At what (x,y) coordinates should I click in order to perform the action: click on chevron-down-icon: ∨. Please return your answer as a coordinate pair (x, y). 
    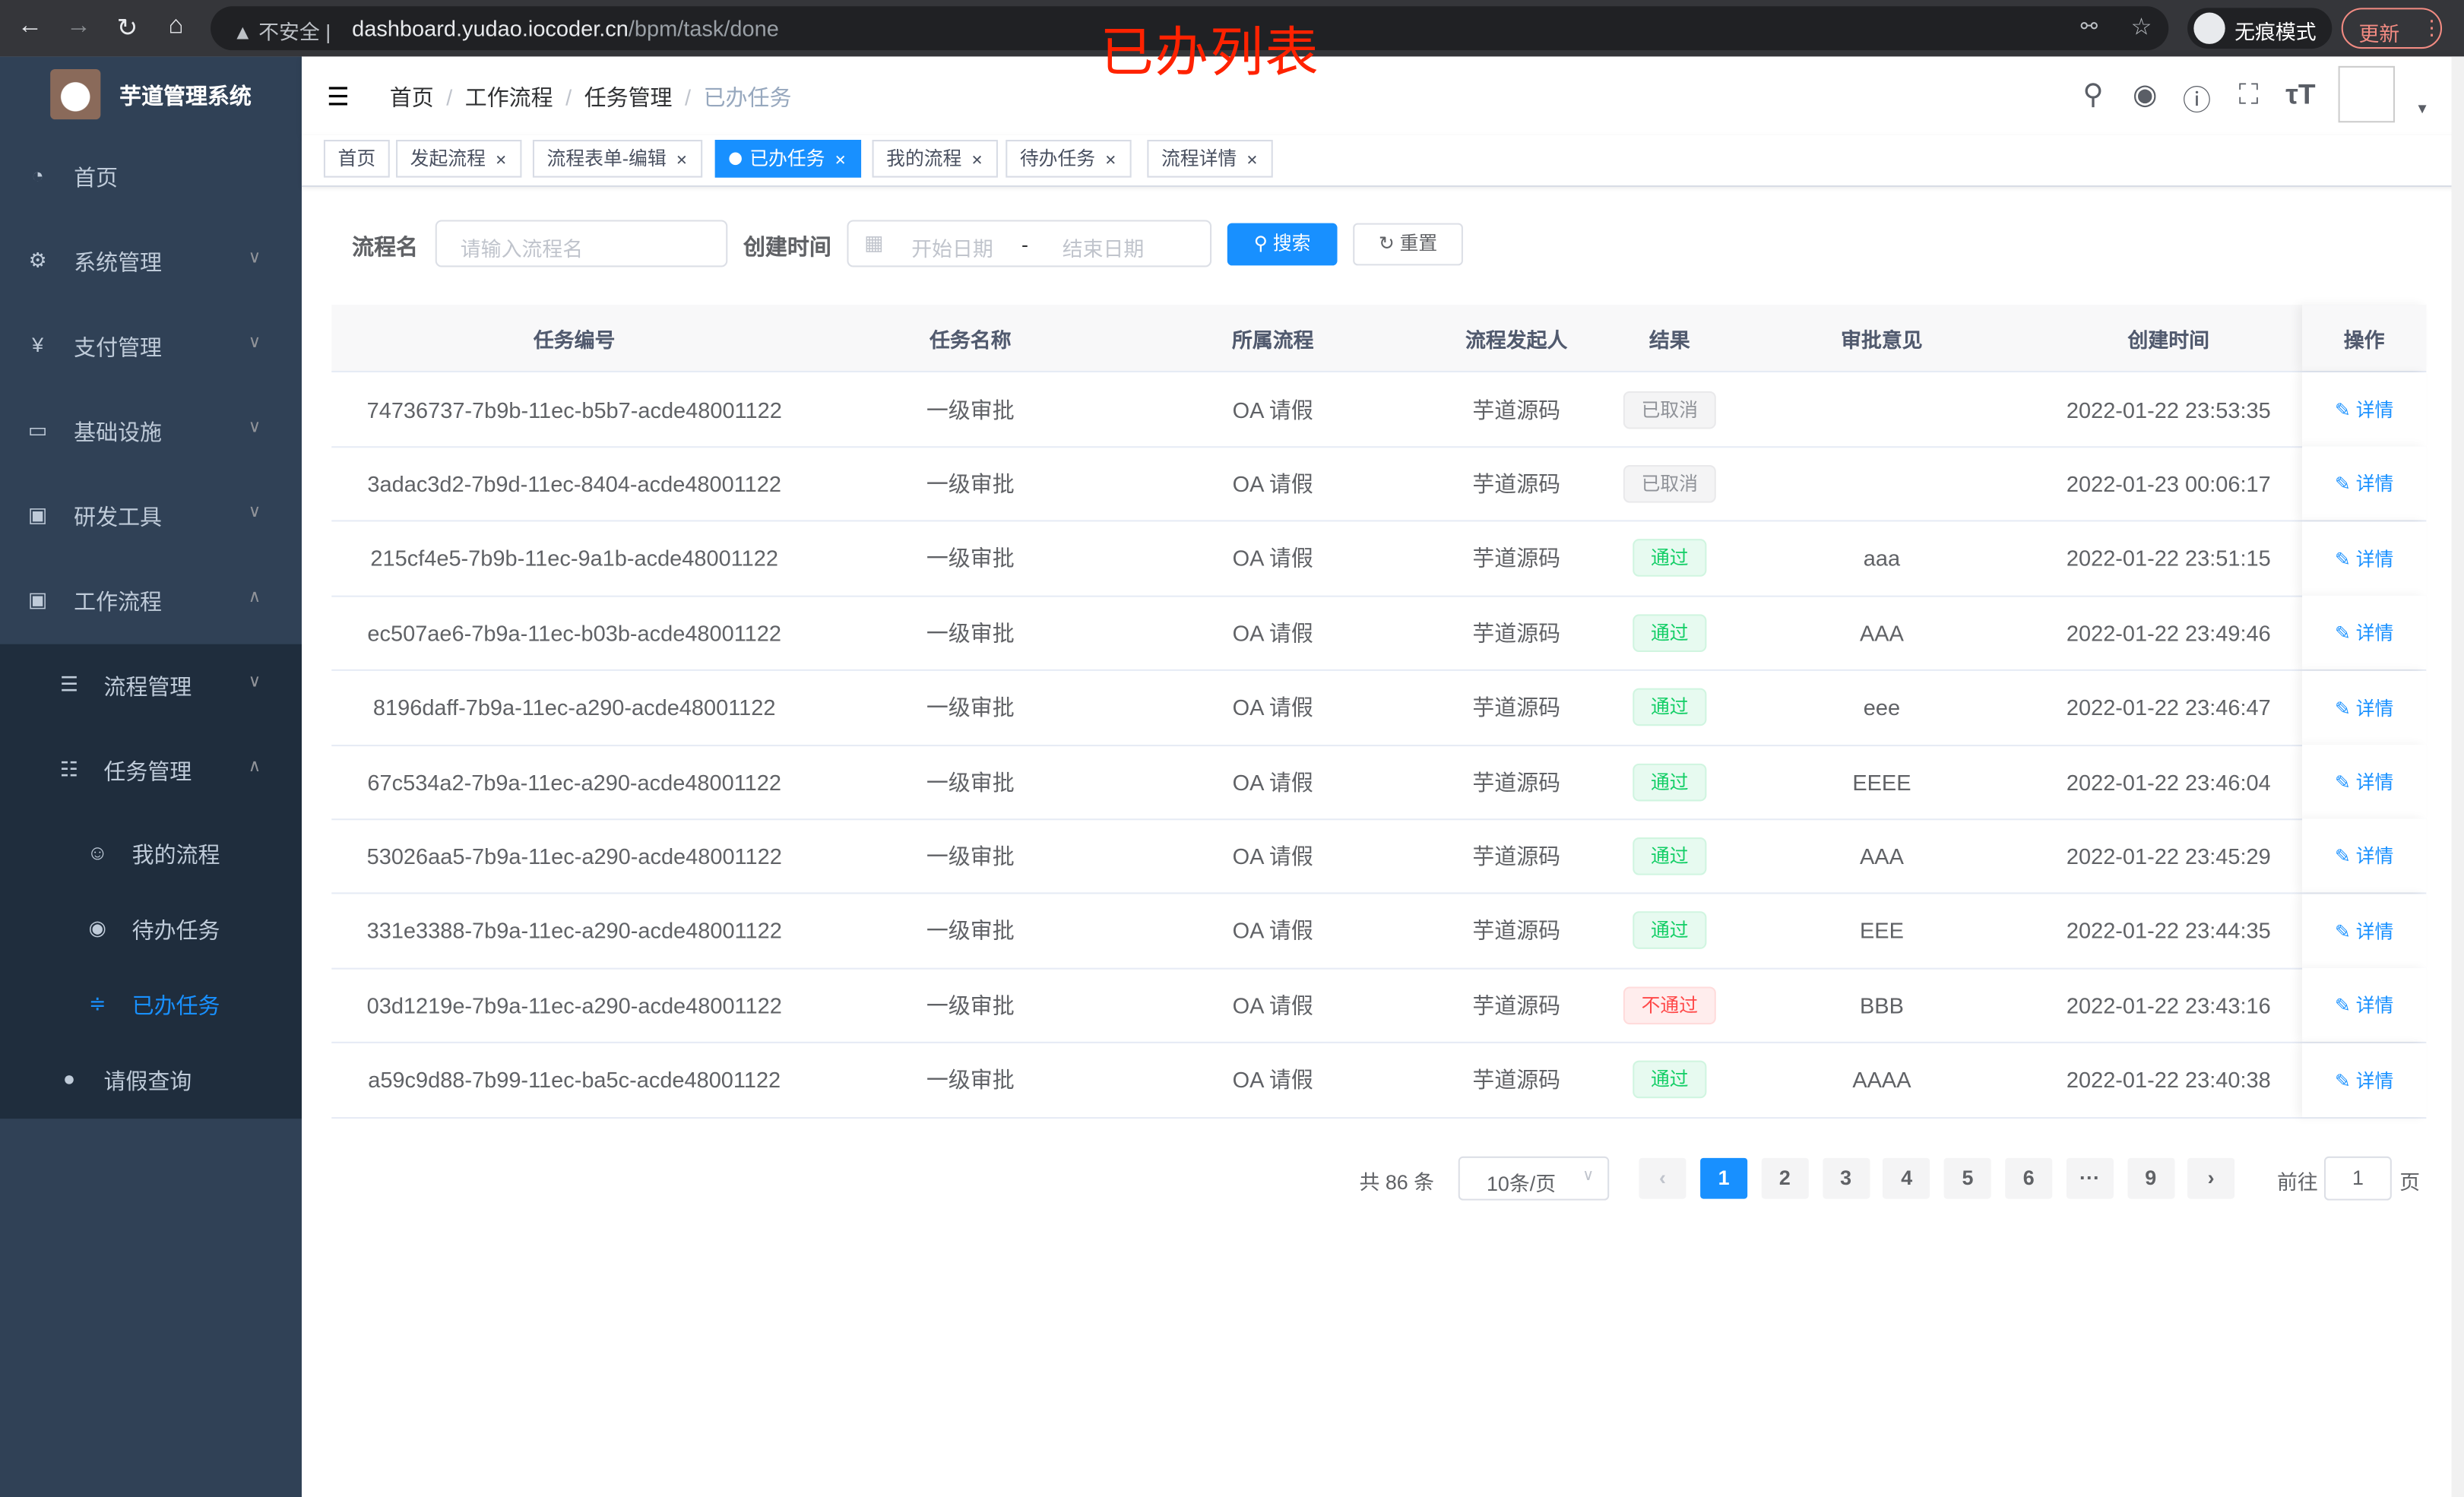
    Looking at the image, I should click on (254, 257).